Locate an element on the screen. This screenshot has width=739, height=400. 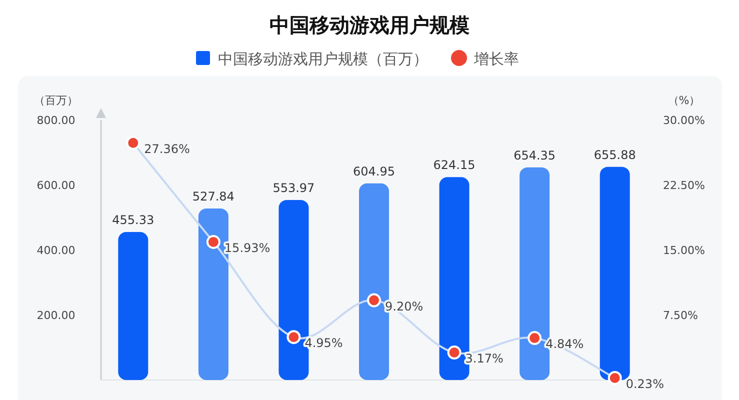
data-label: 654.35 is located at coordinates (535, 155).